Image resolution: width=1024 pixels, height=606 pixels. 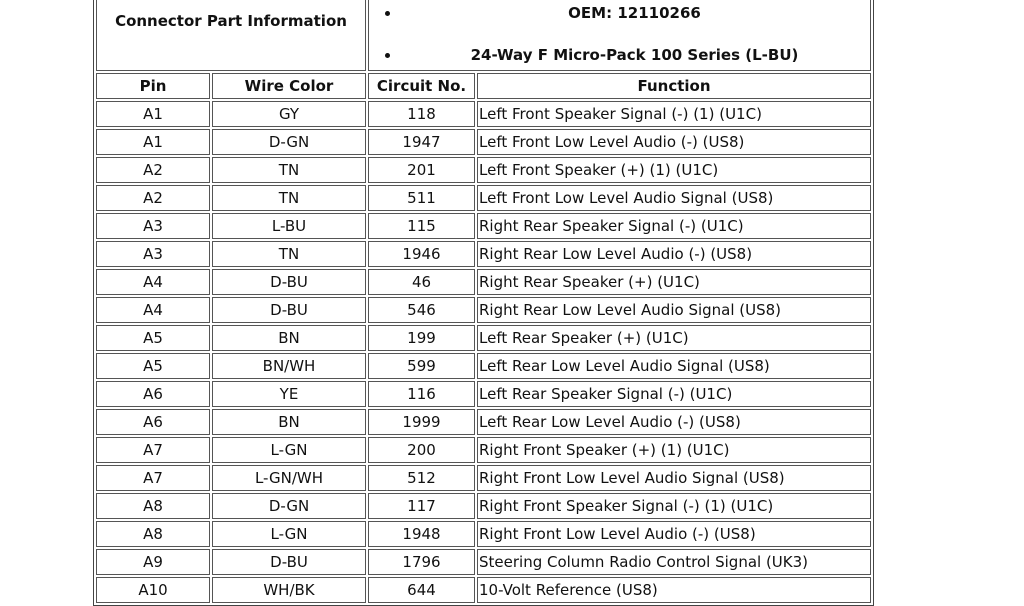 I want to click on pin-cell: A10, so click(x=153, y=590).